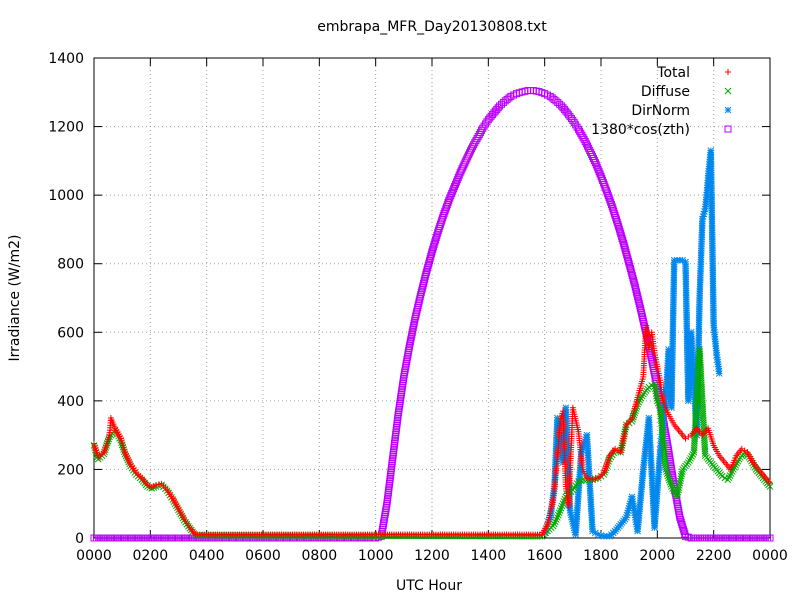 Image resolution: width=800 pixels, height=600 pixels. What do you see at coordinates (15, 298) in the screenshot?
I see `y-axis-label: Irradiance (W/m2)` at bounding box center [15, 298].